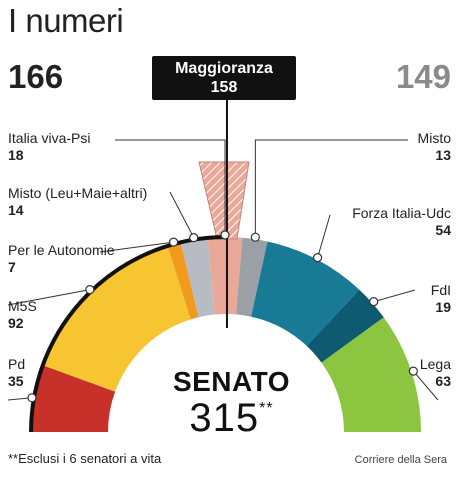 This screenshot has height=477, width=463. Describe the element at coordinates (170, 187) in the screenshot. I see `leader-italia-viva` at that location.